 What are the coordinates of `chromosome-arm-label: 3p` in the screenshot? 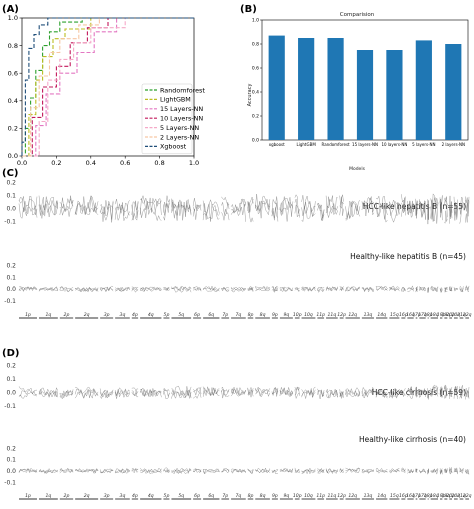 It's located at (107, 315).